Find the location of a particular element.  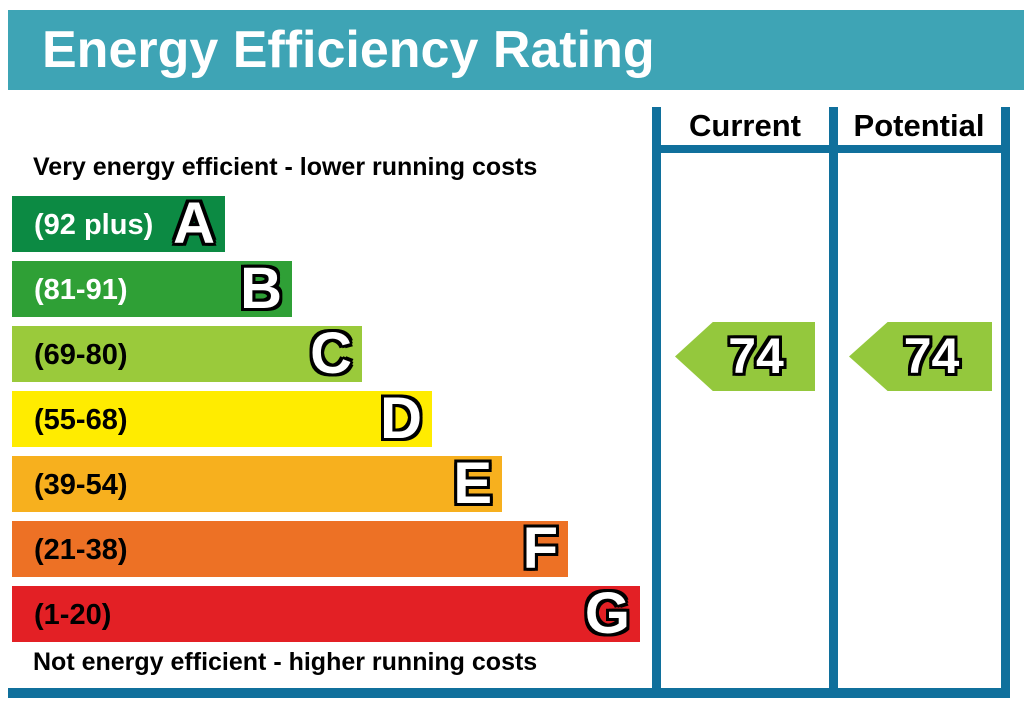

chart-bottom-border is located at coordinates (509, 693).